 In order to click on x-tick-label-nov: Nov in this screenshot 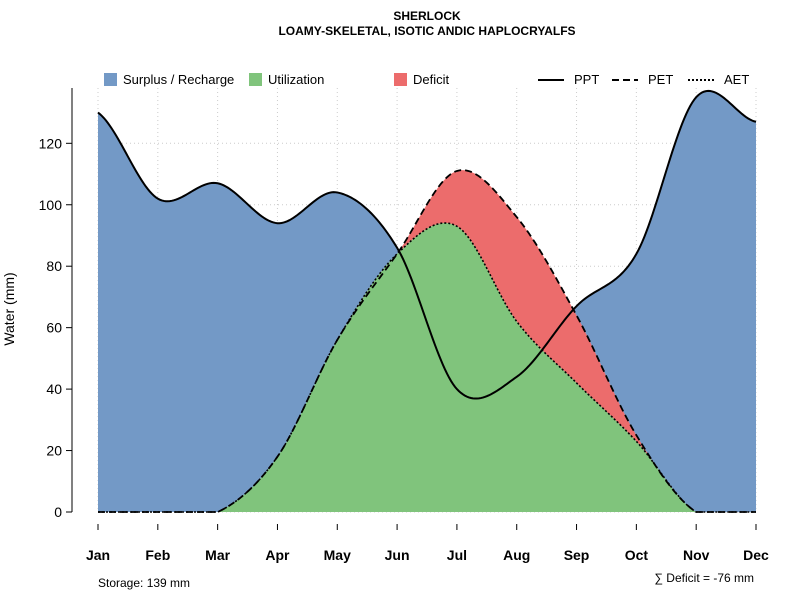, I will do `click(696, 555)`.